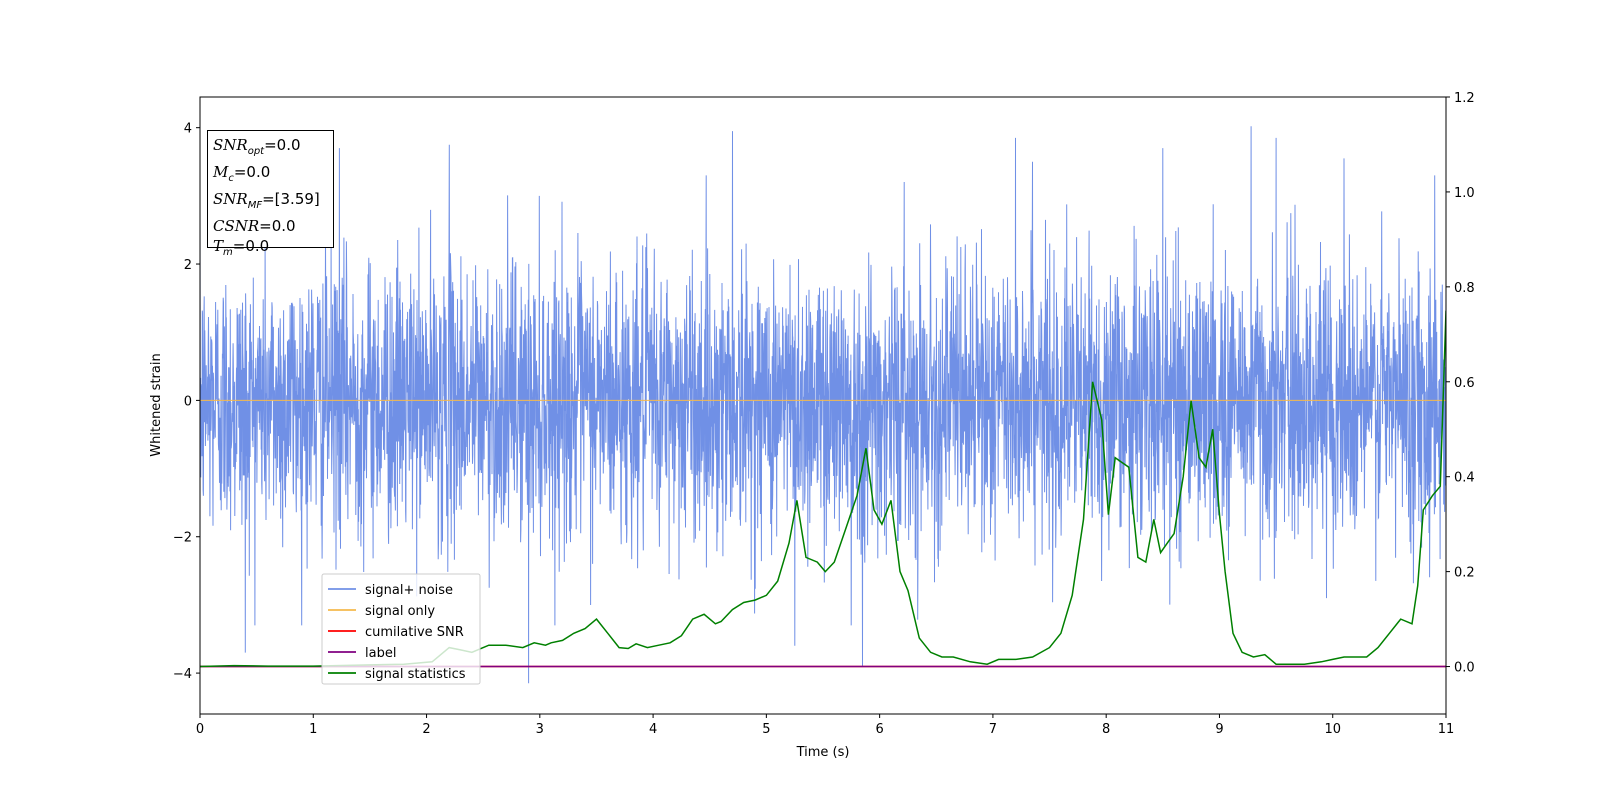  Describe the element at coordinates (200, 729) in the screenshot. I see `x-tick-label: 0` at that location.